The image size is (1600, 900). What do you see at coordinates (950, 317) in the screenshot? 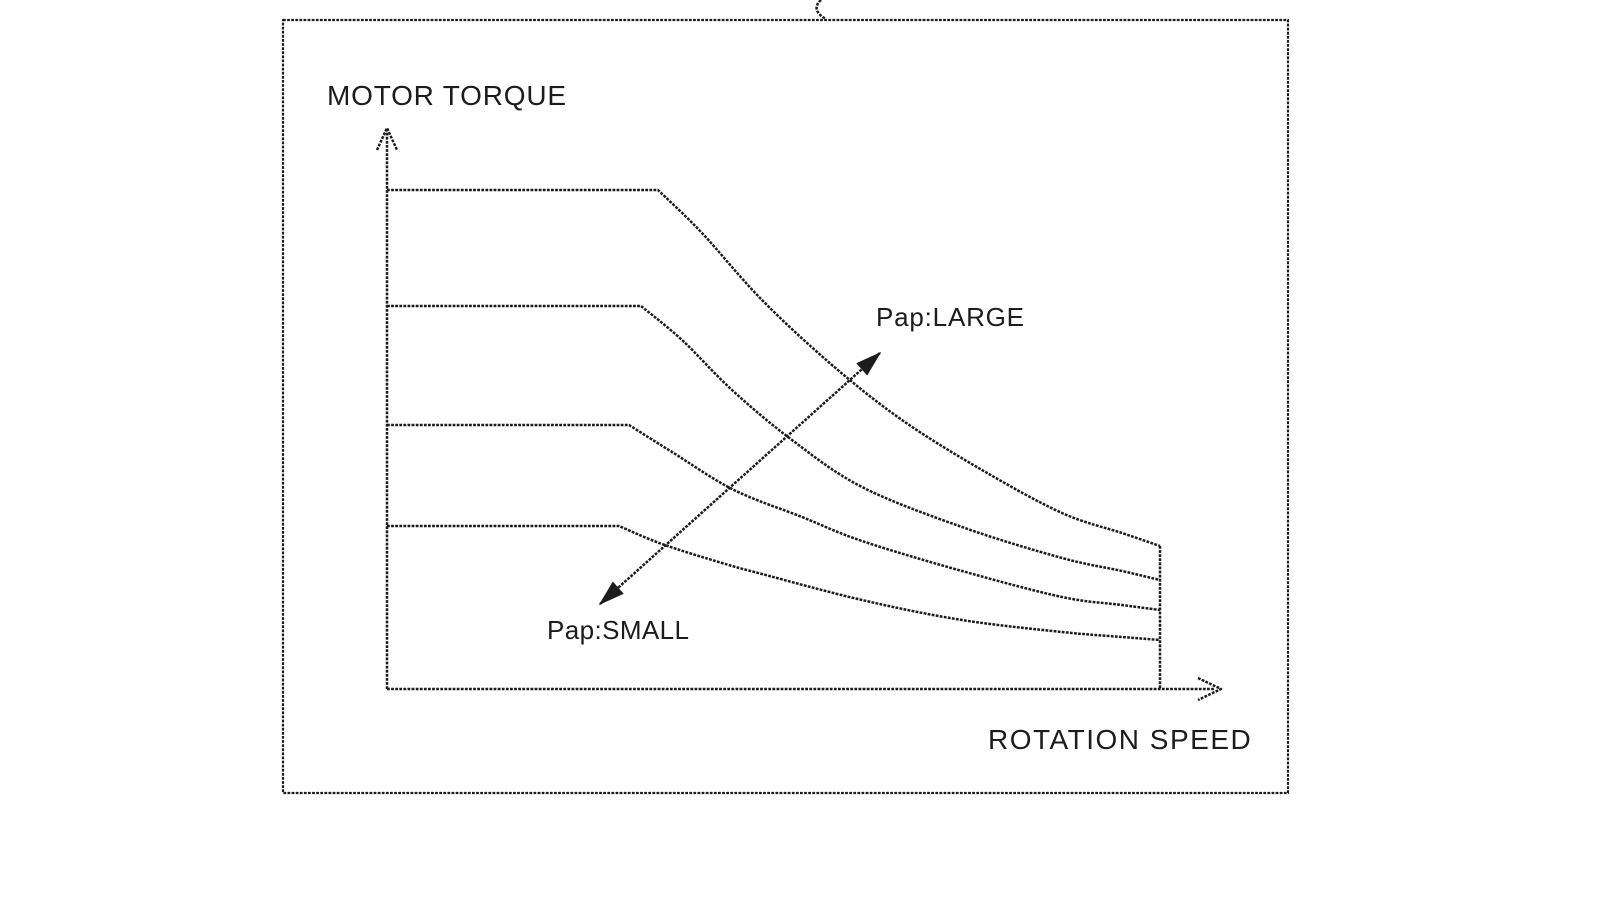
I see `annotation-pap-large: Pap:LARGE` at bounding box center [950, 317].